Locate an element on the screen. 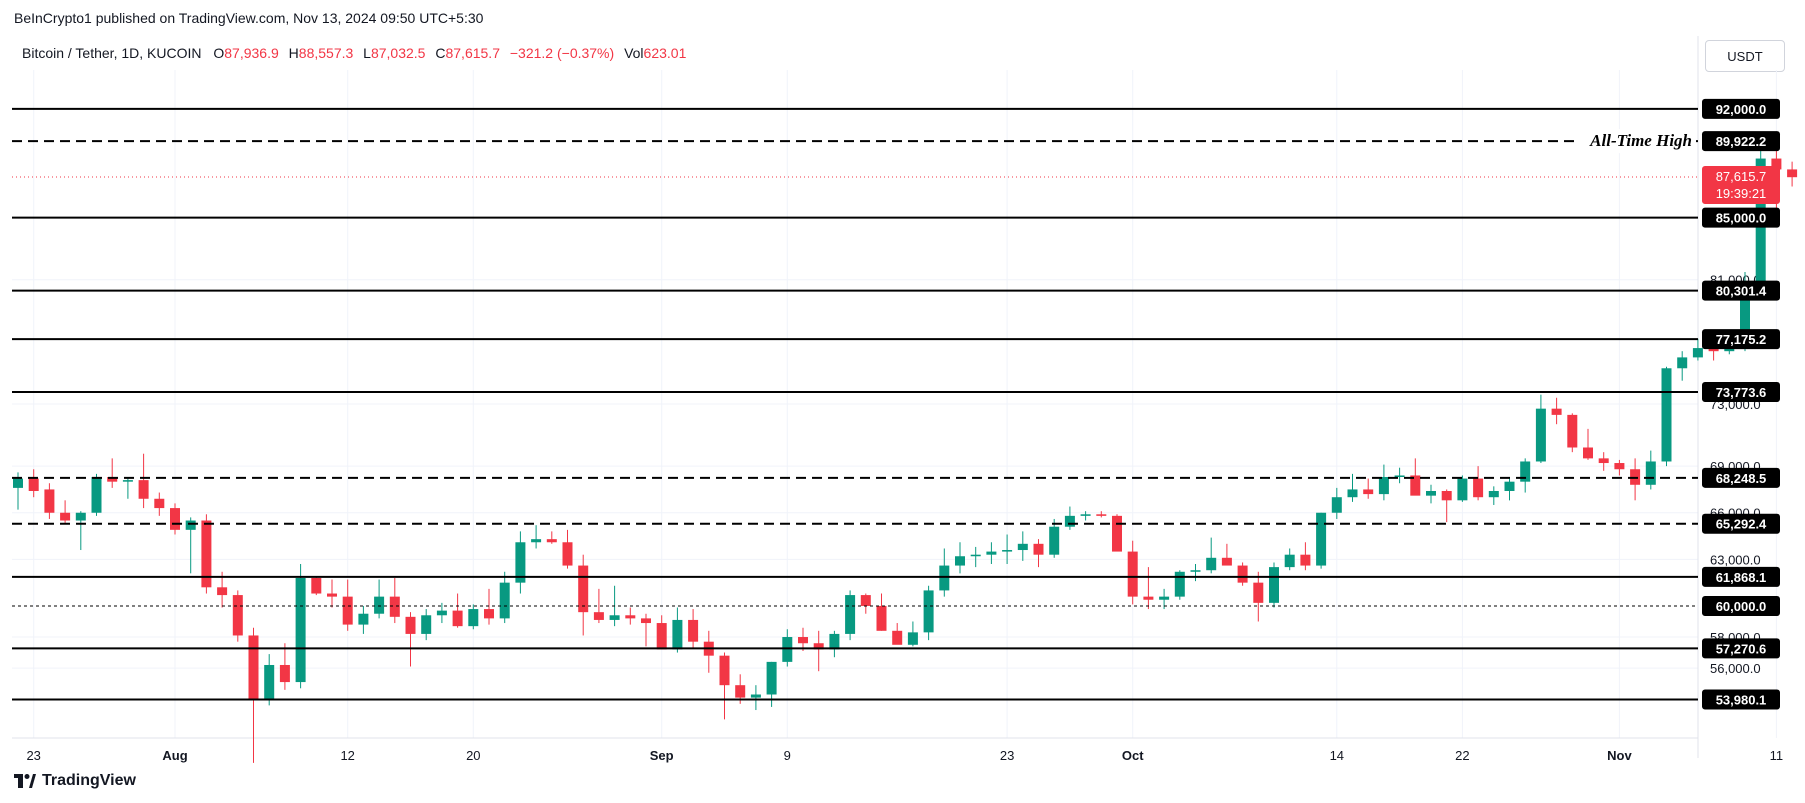 This screenshot has width=1805, height=803. x-tick-label: 22 is located at coordinates (1462, 755).